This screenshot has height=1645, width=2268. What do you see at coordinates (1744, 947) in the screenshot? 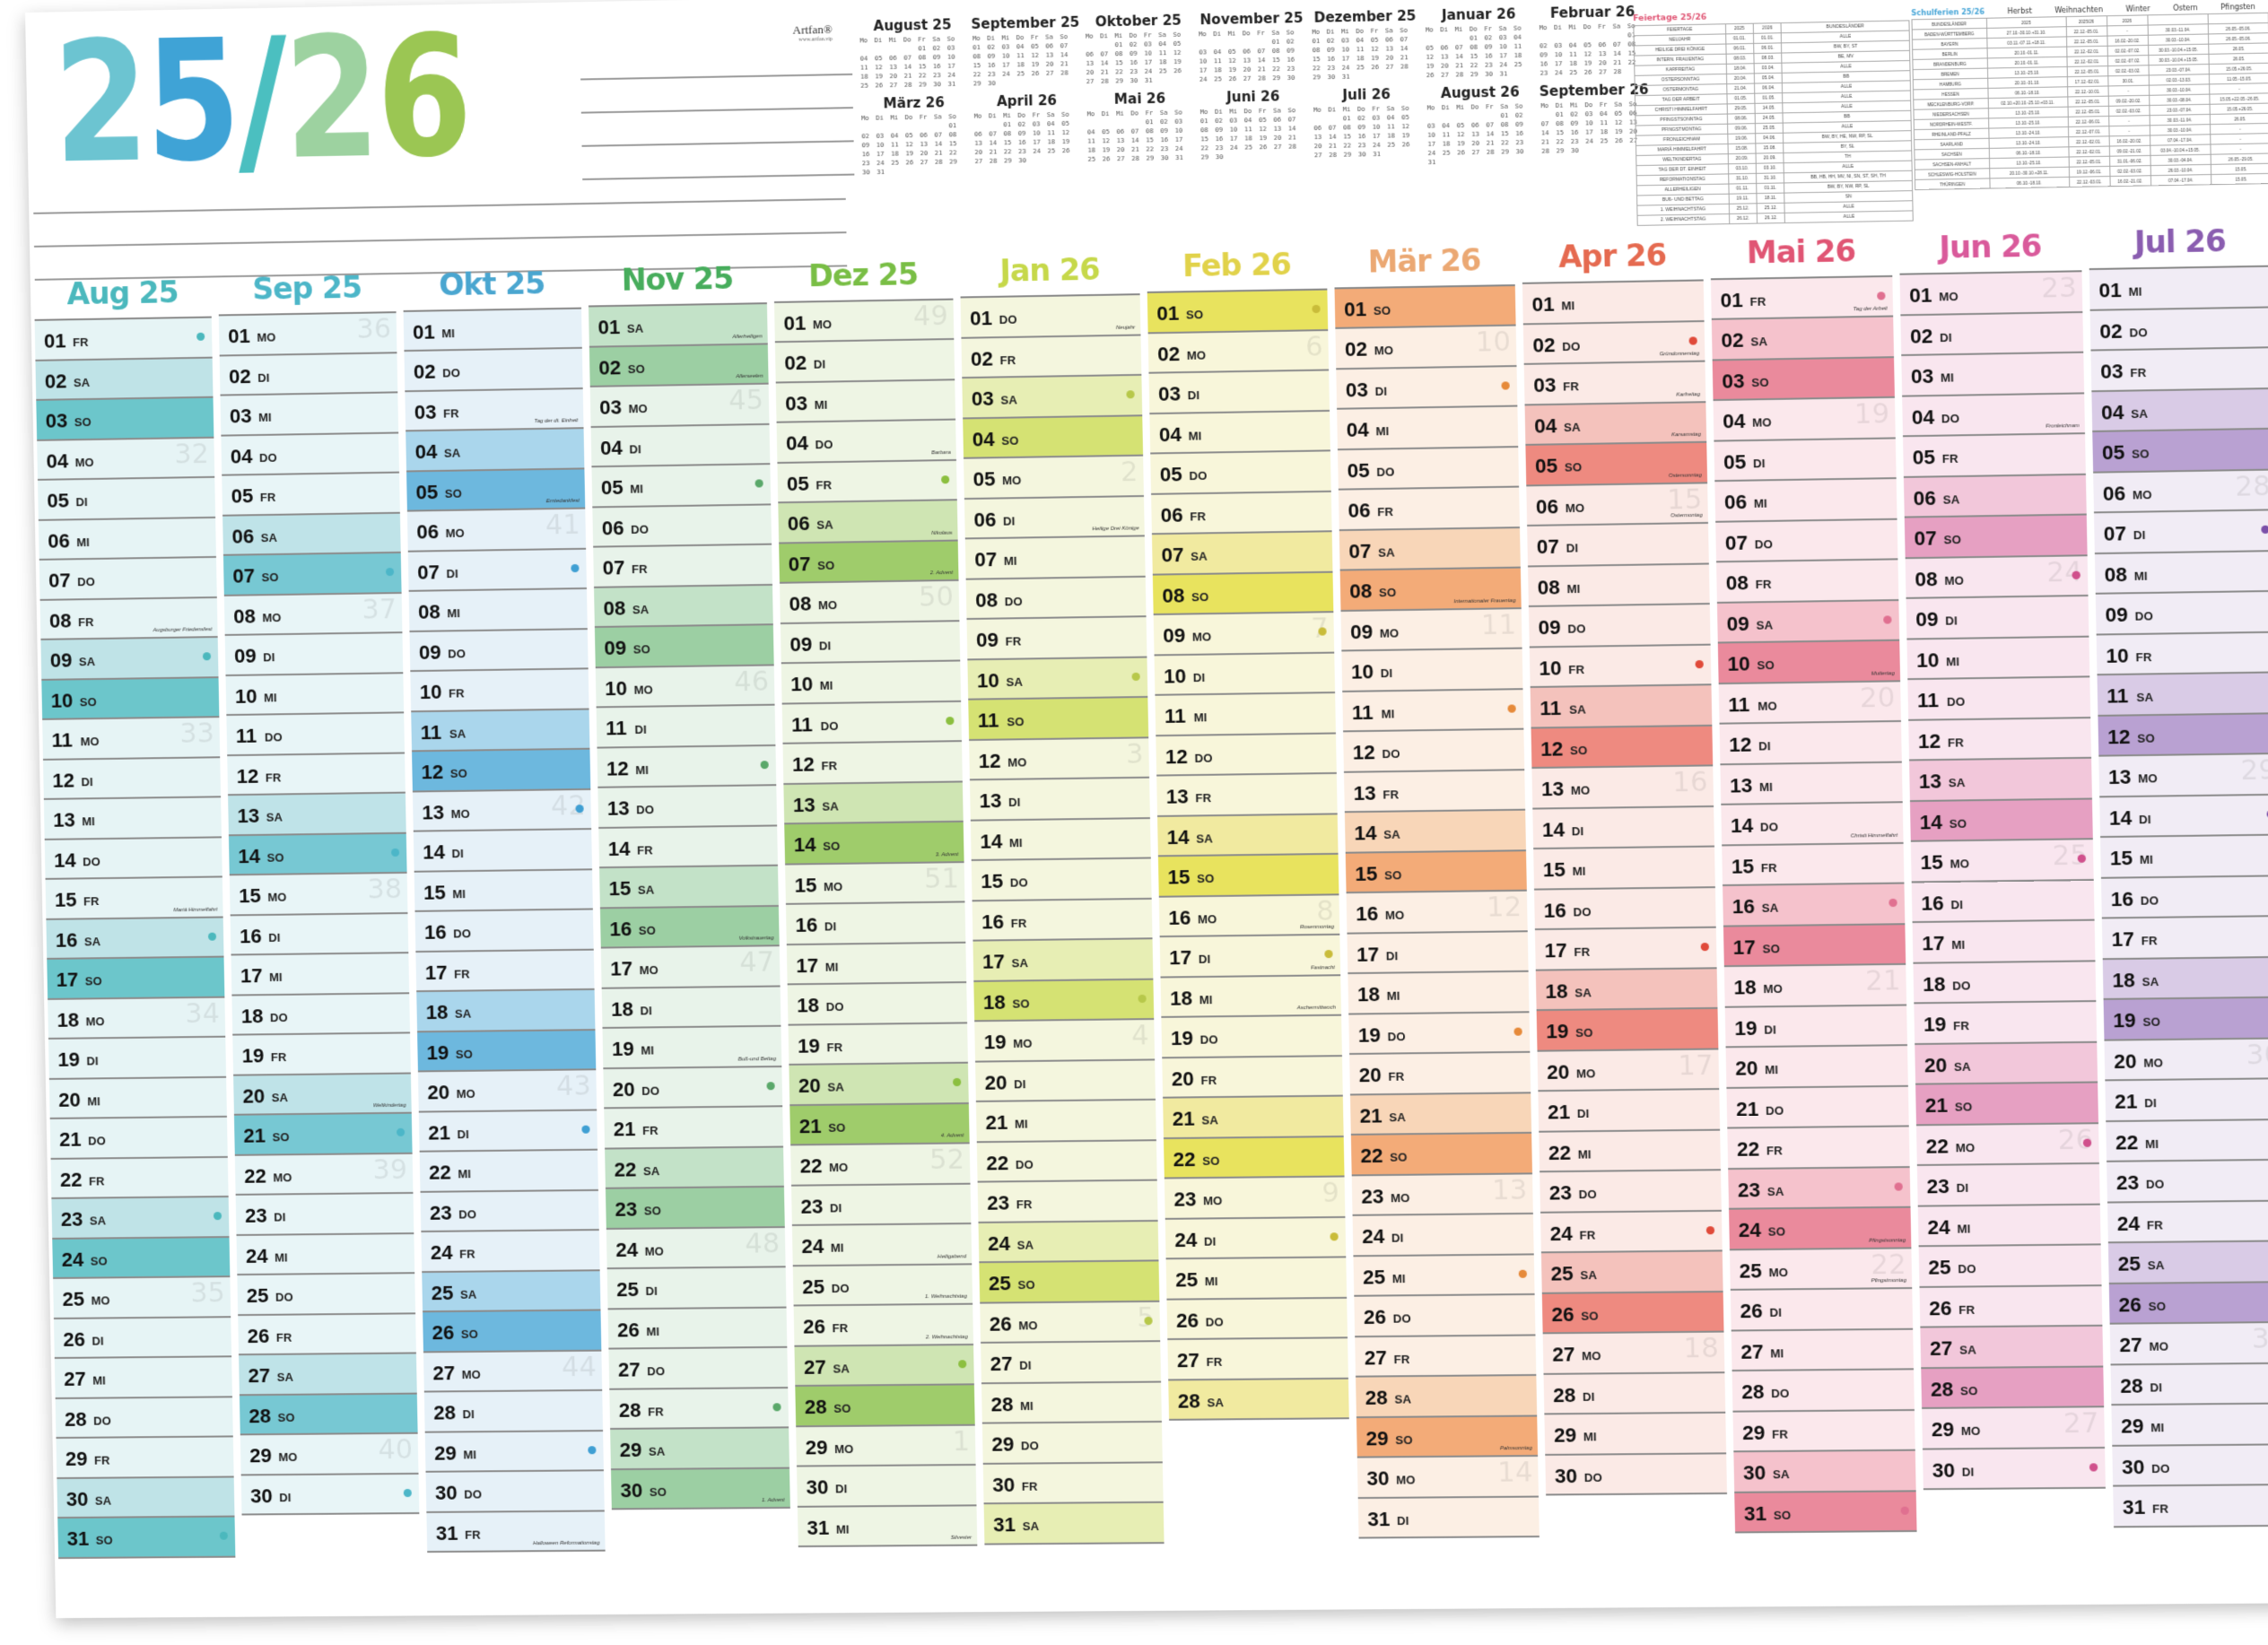
I see `day-number: 17` at bounding box center [1744, 947].